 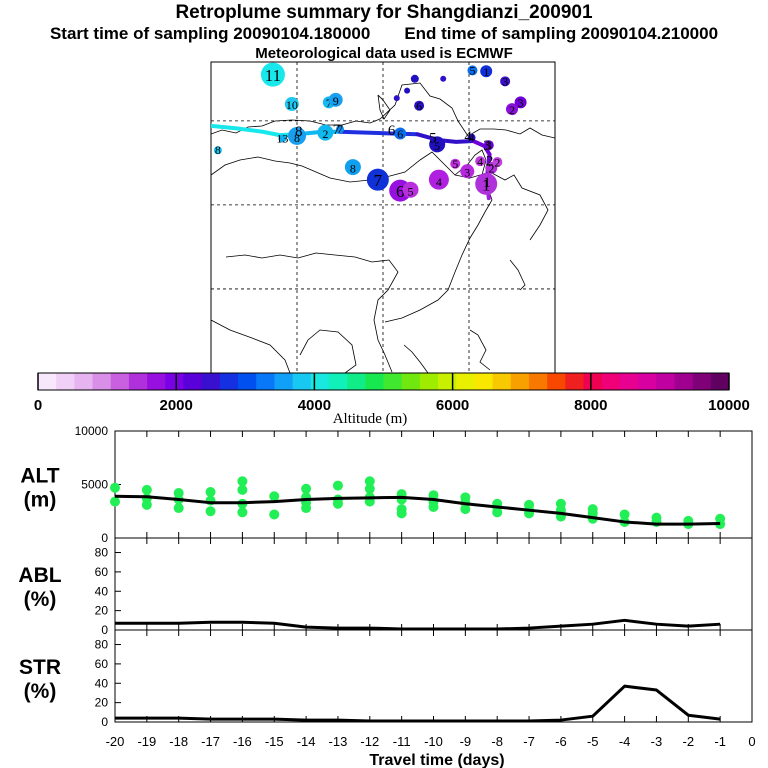 What do you see at coordinates (40, 667) in the screenshot?
I see `y-axis-label: STR` at bounding box center [40, 667].